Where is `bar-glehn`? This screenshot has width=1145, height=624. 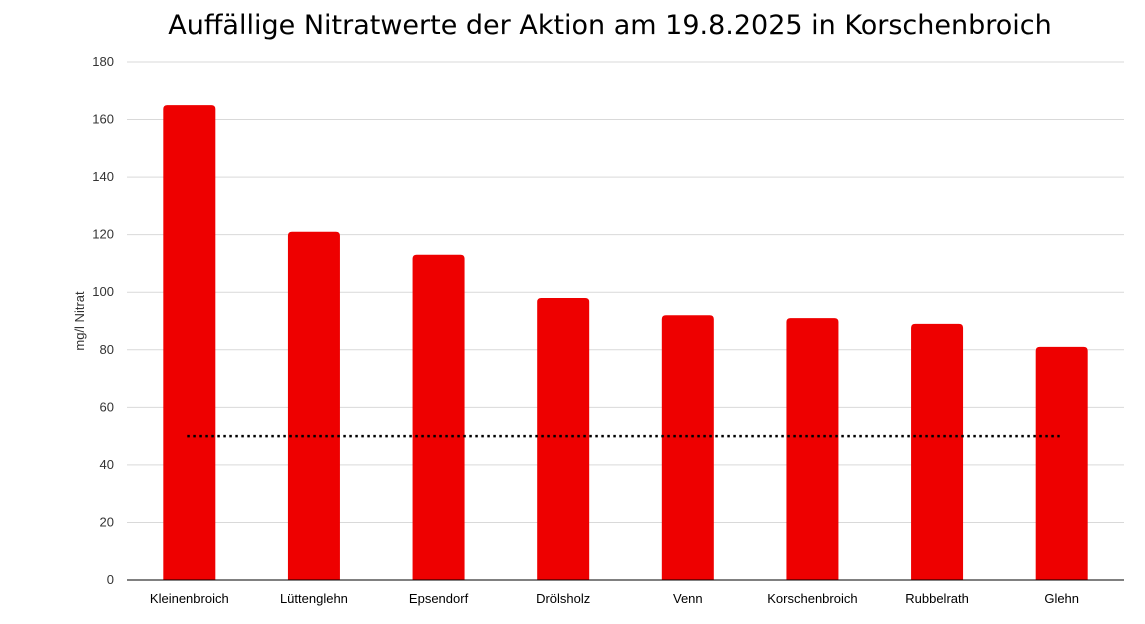
bar-glehn is located at coordinates (1061, 463).